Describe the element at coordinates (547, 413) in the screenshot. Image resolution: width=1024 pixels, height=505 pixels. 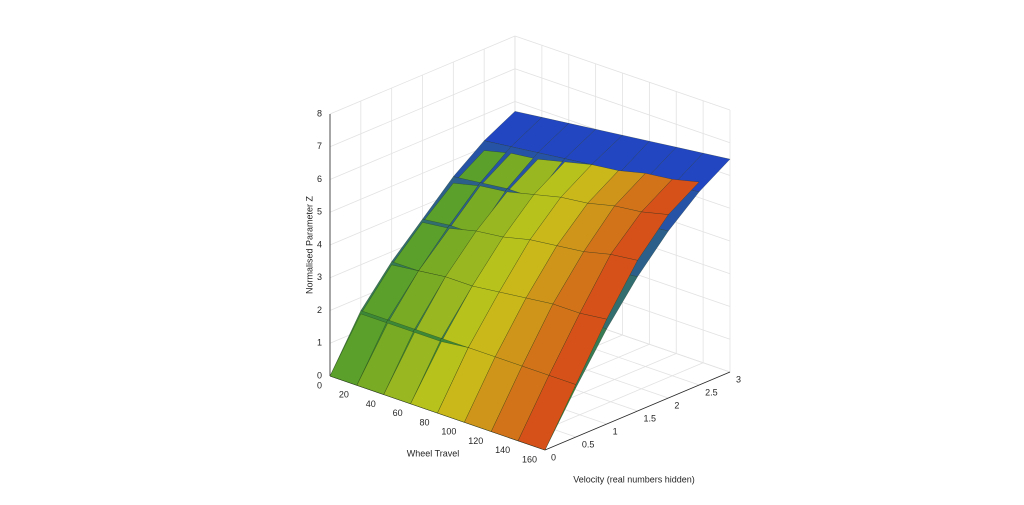
I see `surface-face` at that location.